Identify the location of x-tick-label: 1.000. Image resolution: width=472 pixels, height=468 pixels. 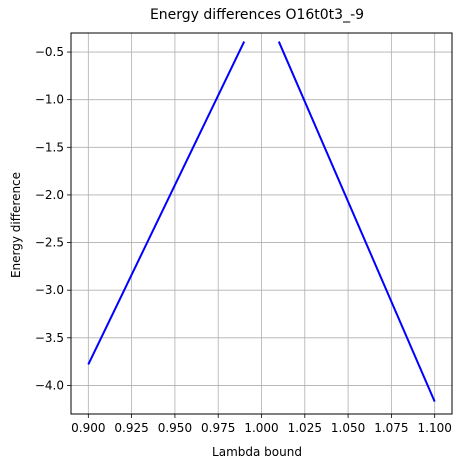
(261, 428).